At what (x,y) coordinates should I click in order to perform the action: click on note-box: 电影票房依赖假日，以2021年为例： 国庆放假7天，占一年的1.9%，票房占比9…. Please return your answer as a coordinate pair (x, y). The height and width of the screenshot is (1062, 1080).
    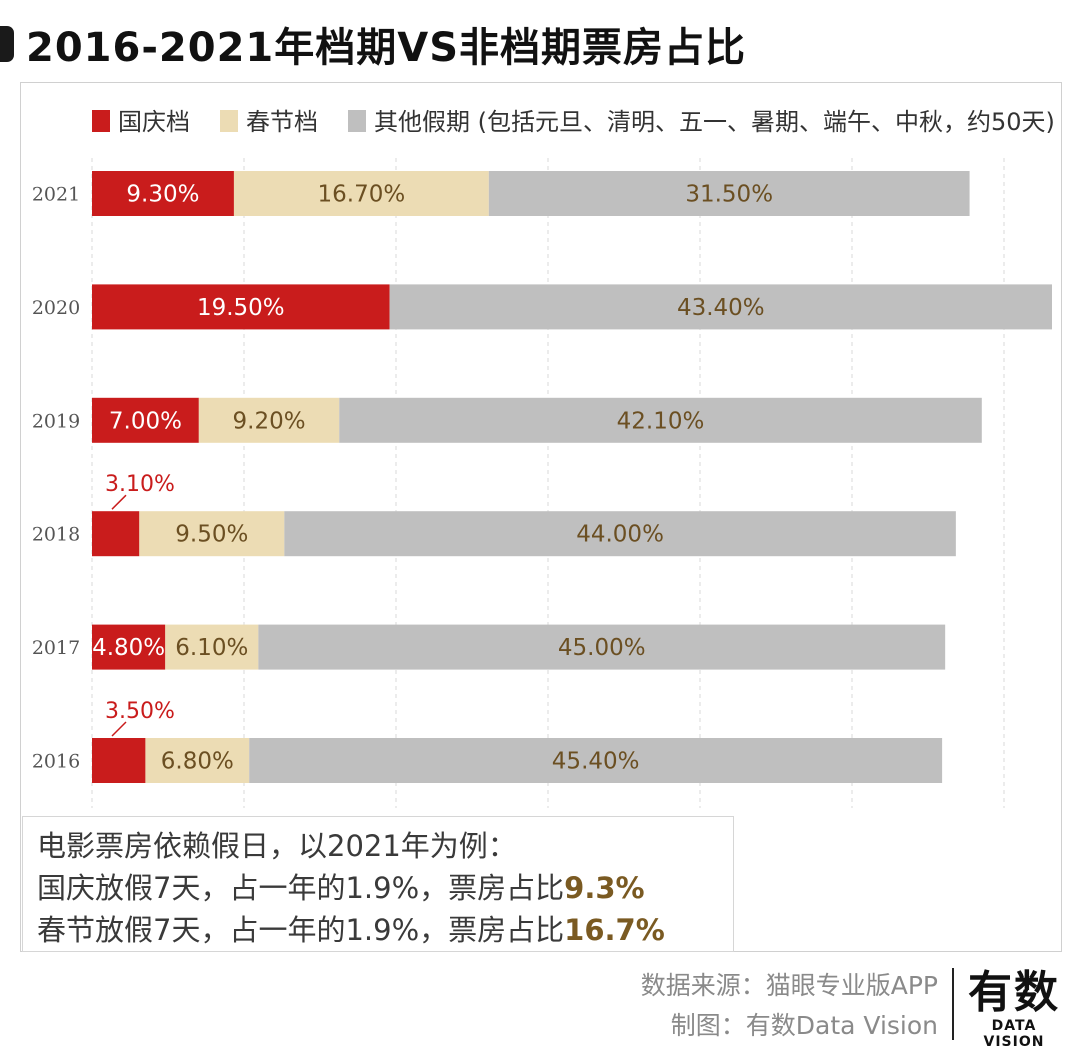
    Looking at the image, I should click on (378, 884).